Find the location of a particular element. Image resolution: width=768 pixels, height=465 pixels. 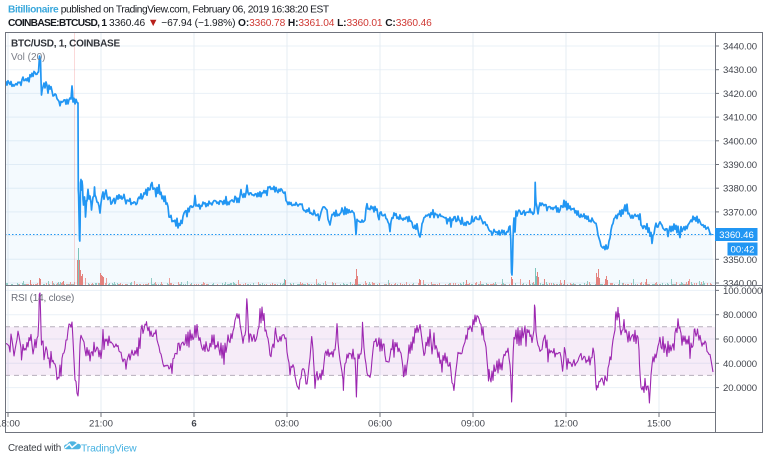

svg-text: 3410.00 is located at coordinates (740, 118).